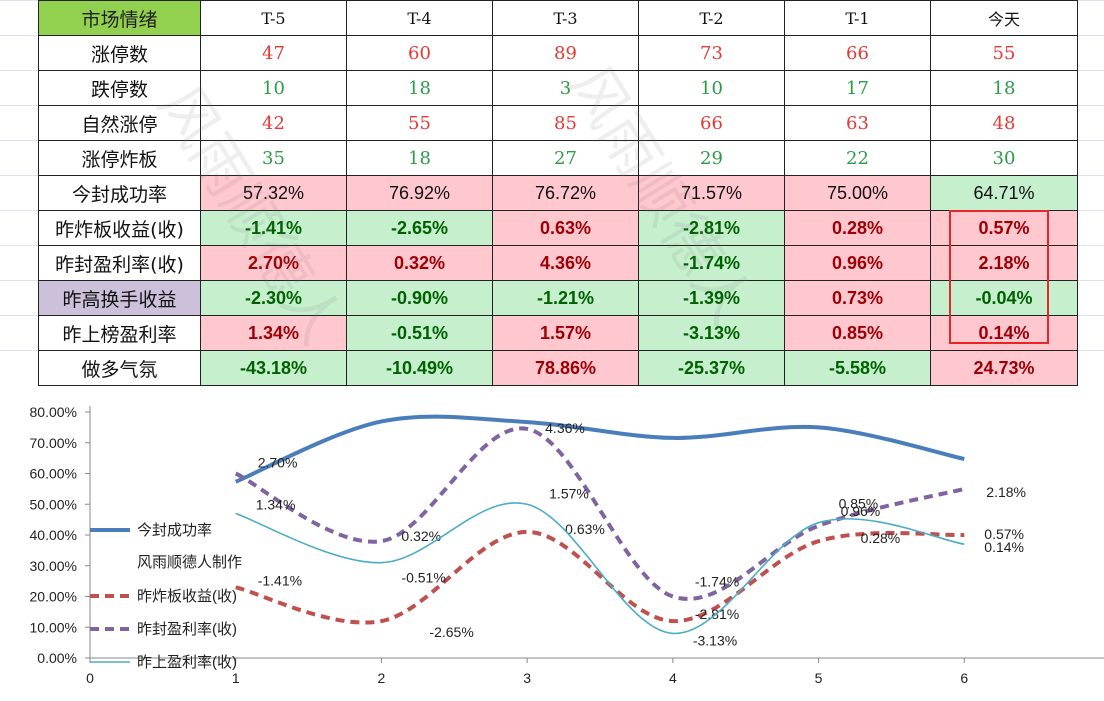 The width and height of the screenshot is (1104, 701). I want to click on y-tick-label: 40.00%, so click(53, 535).